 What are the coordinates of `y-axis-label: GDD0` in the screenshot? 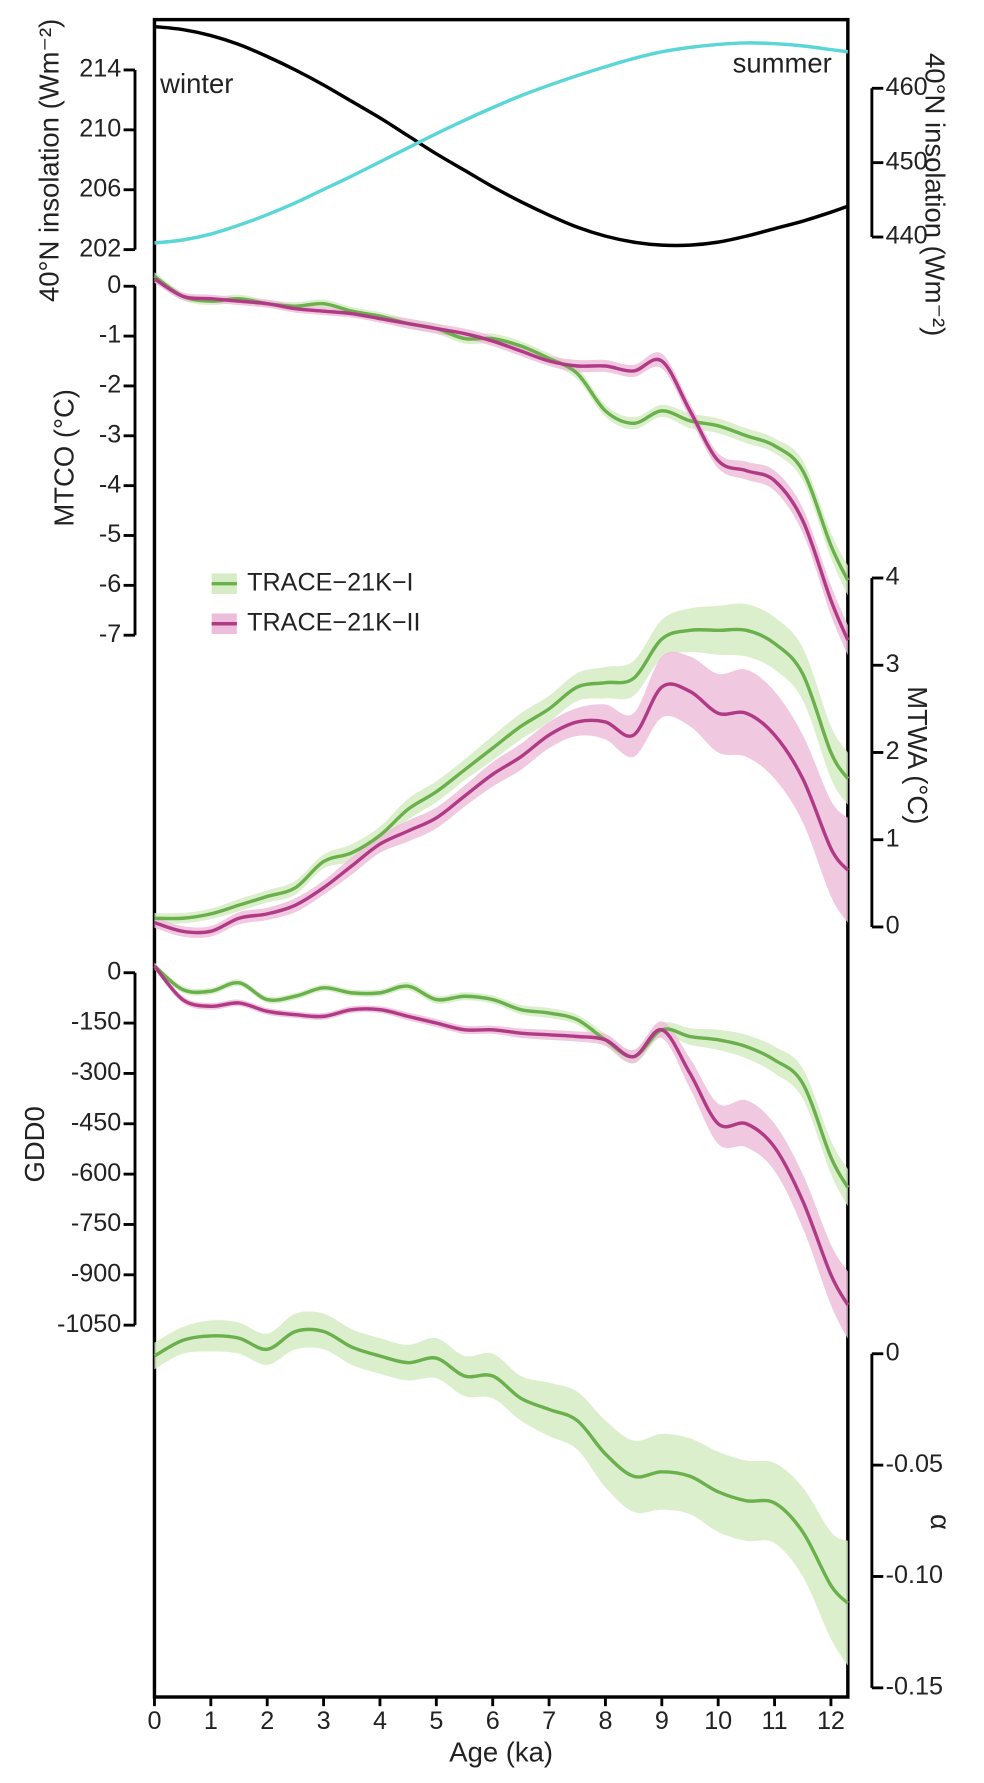 It's located at (34, 1144).